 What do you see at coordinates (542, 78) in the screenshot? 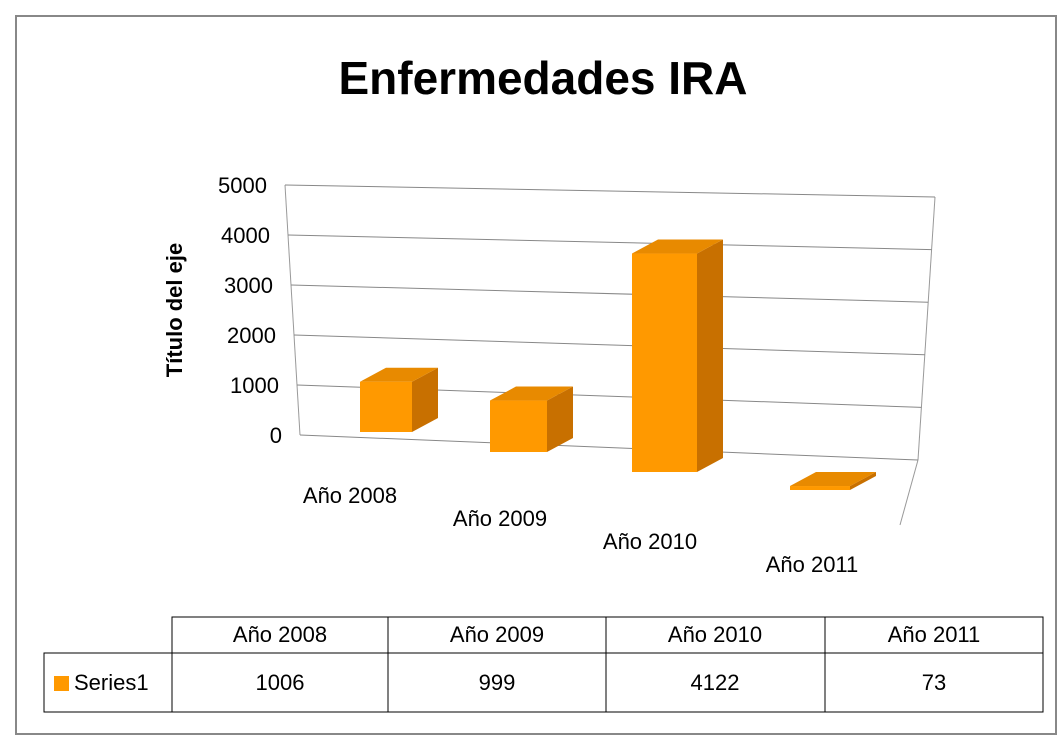
I see `chart-title: Enfermedades IRA` at bounding box center [542, 78].